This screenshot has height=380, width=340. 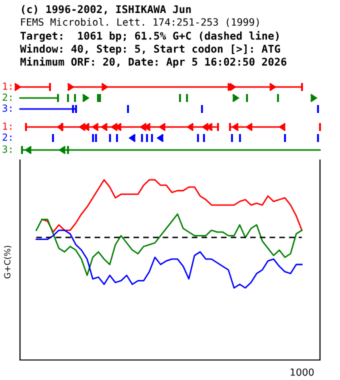 I want to click on text: Target: 1061 bp; 61.5% G+C (dashed line), so click(x=149, y=36).